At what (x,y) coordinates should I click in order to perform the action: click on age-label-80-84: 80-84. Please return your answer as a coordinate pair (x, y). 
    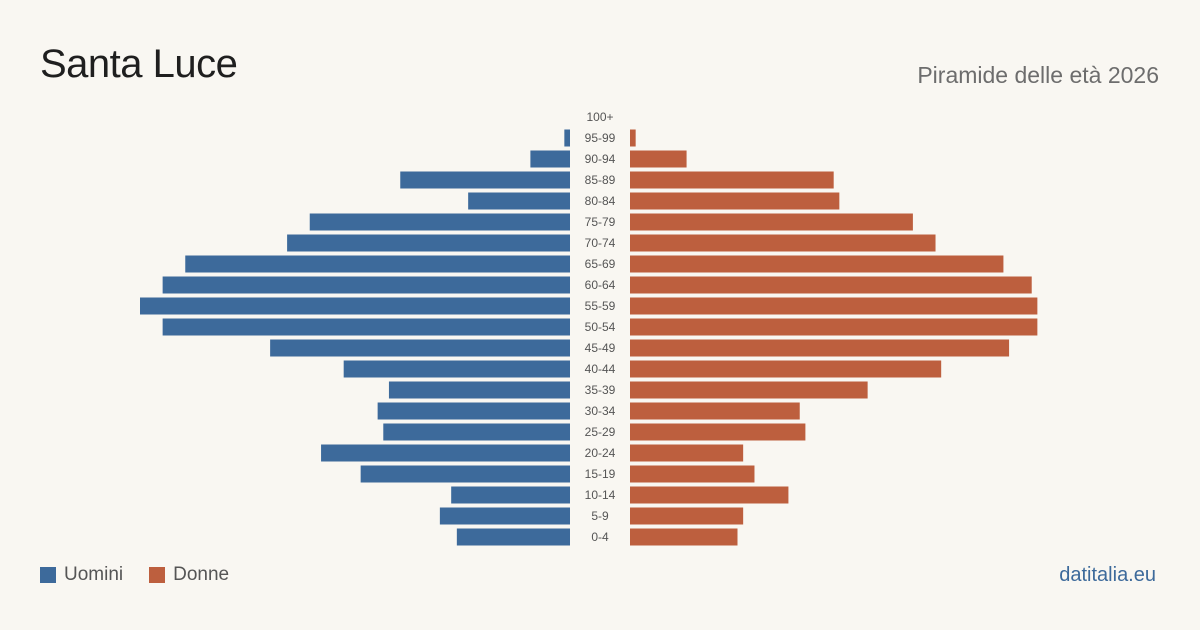
    Looking at the image, I should click on (600, 201).